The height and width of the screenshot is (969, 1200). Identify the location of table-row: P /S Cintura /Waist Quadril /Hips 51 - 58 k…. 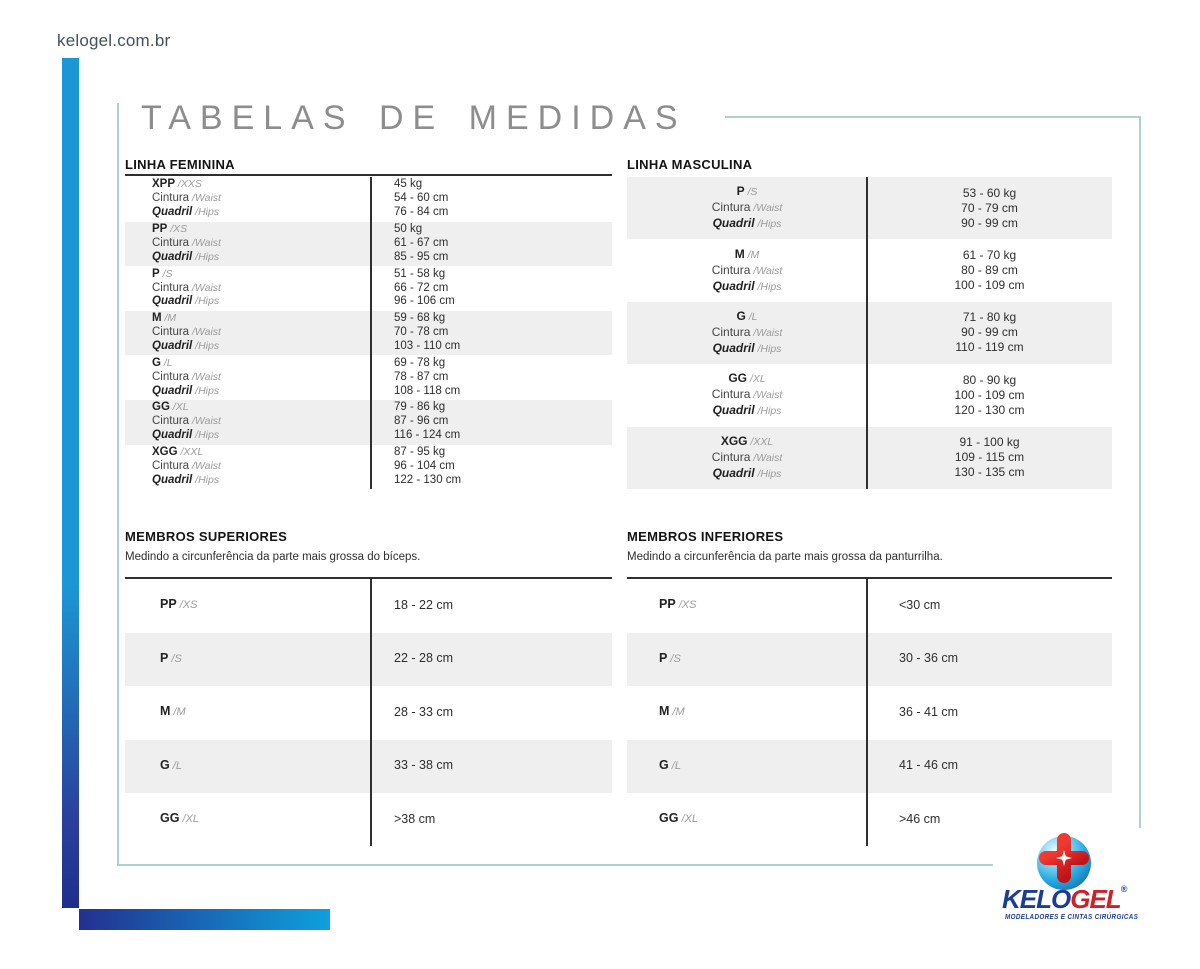
(368, 288).